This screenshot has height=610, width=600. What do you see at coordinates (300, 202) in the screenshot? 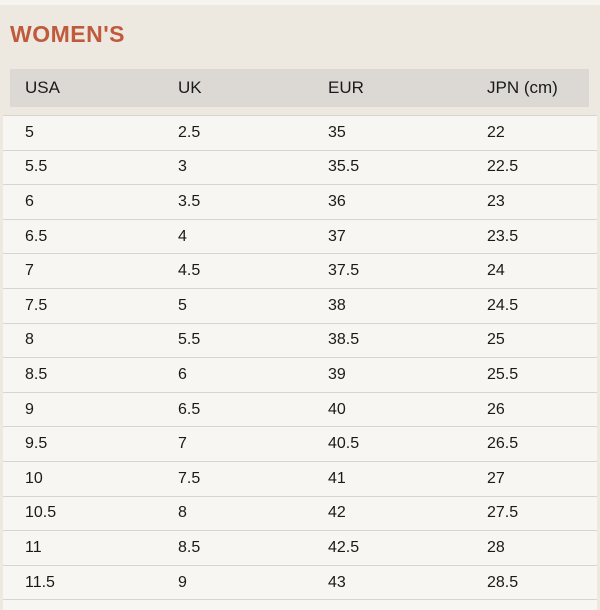
I see `table-row: 6 3.5 36 23` at bounding box center [300, 202].